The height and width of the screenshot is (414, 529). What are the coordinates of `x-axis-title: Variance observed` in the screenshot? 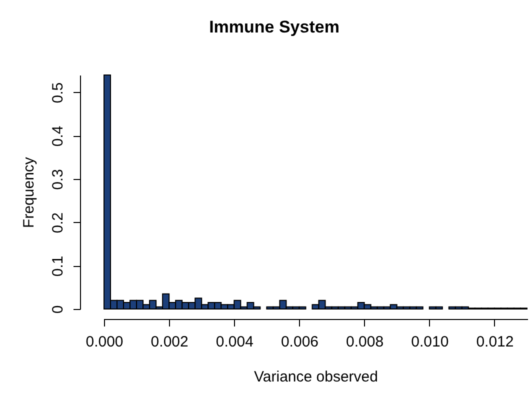 It's located at (316, 377).